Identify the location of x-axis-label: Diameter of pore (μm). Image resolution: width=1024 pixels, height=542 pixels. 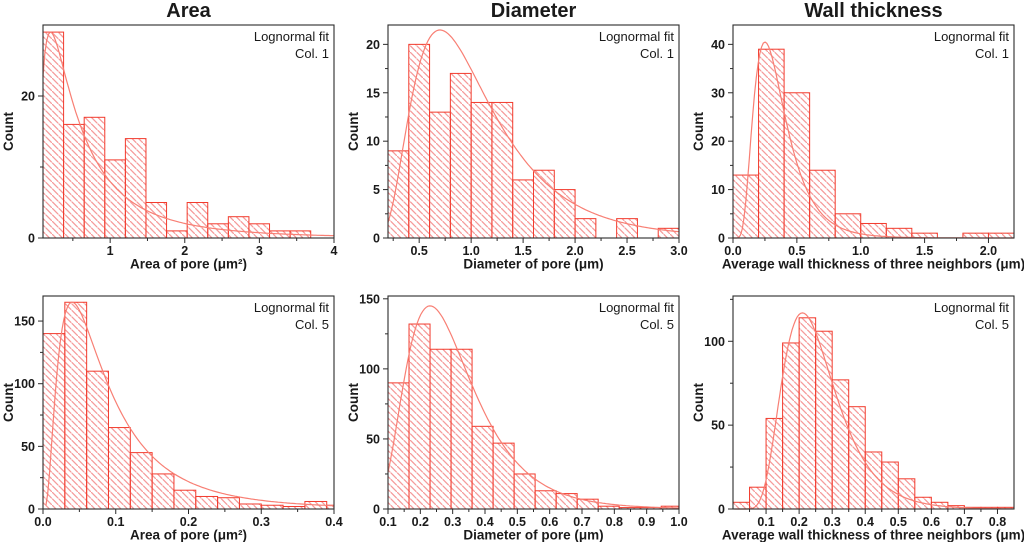
(533, 264).